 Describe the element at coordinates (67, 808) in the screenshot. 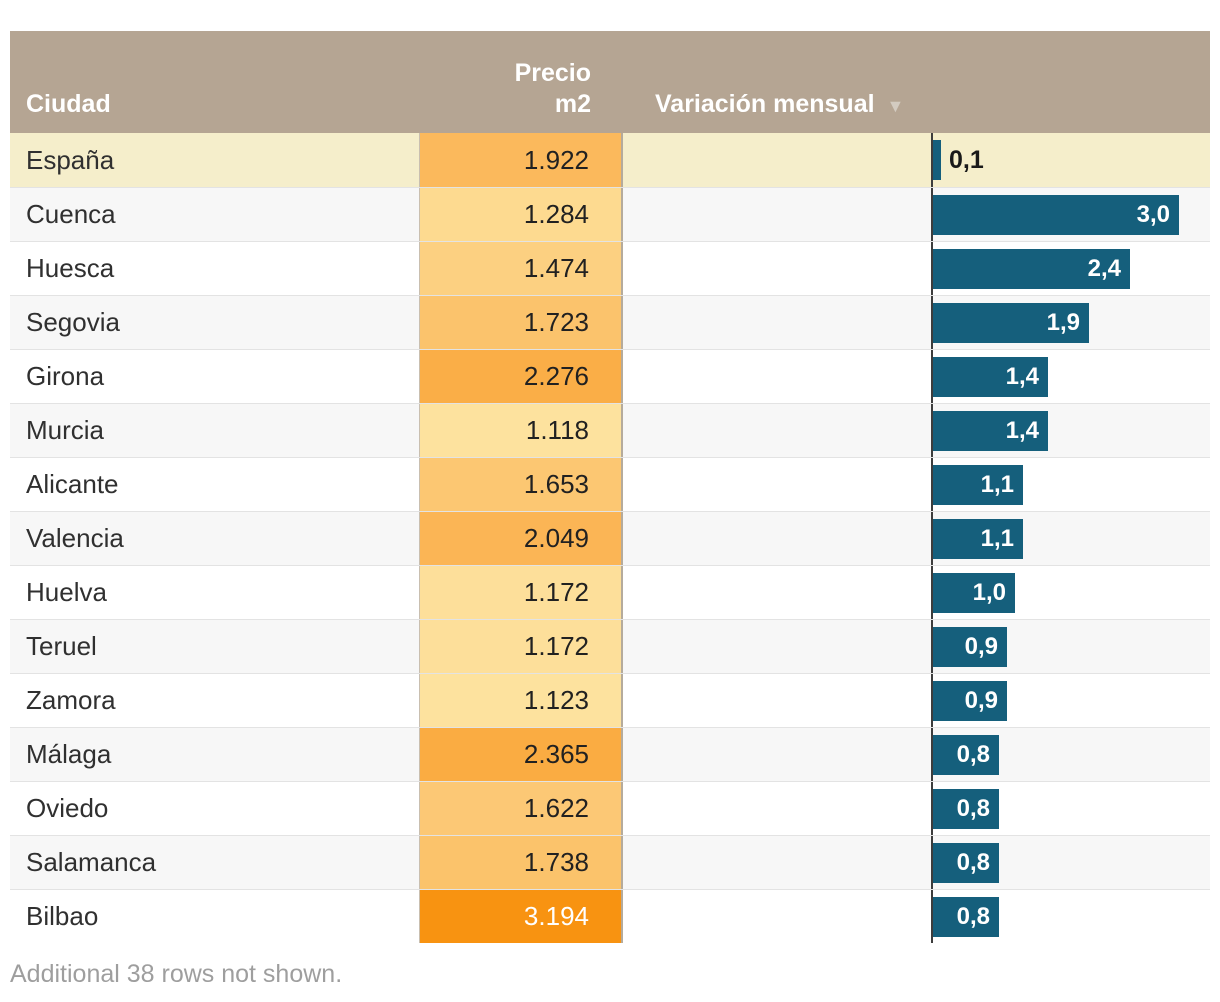

I see `city-name: Oviedo` at that location.